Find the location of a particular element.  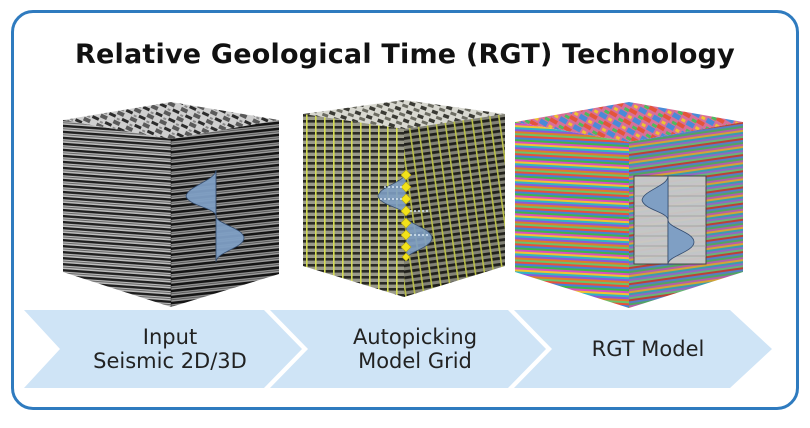

model-grid-cube is located at coordinates (404, 198).